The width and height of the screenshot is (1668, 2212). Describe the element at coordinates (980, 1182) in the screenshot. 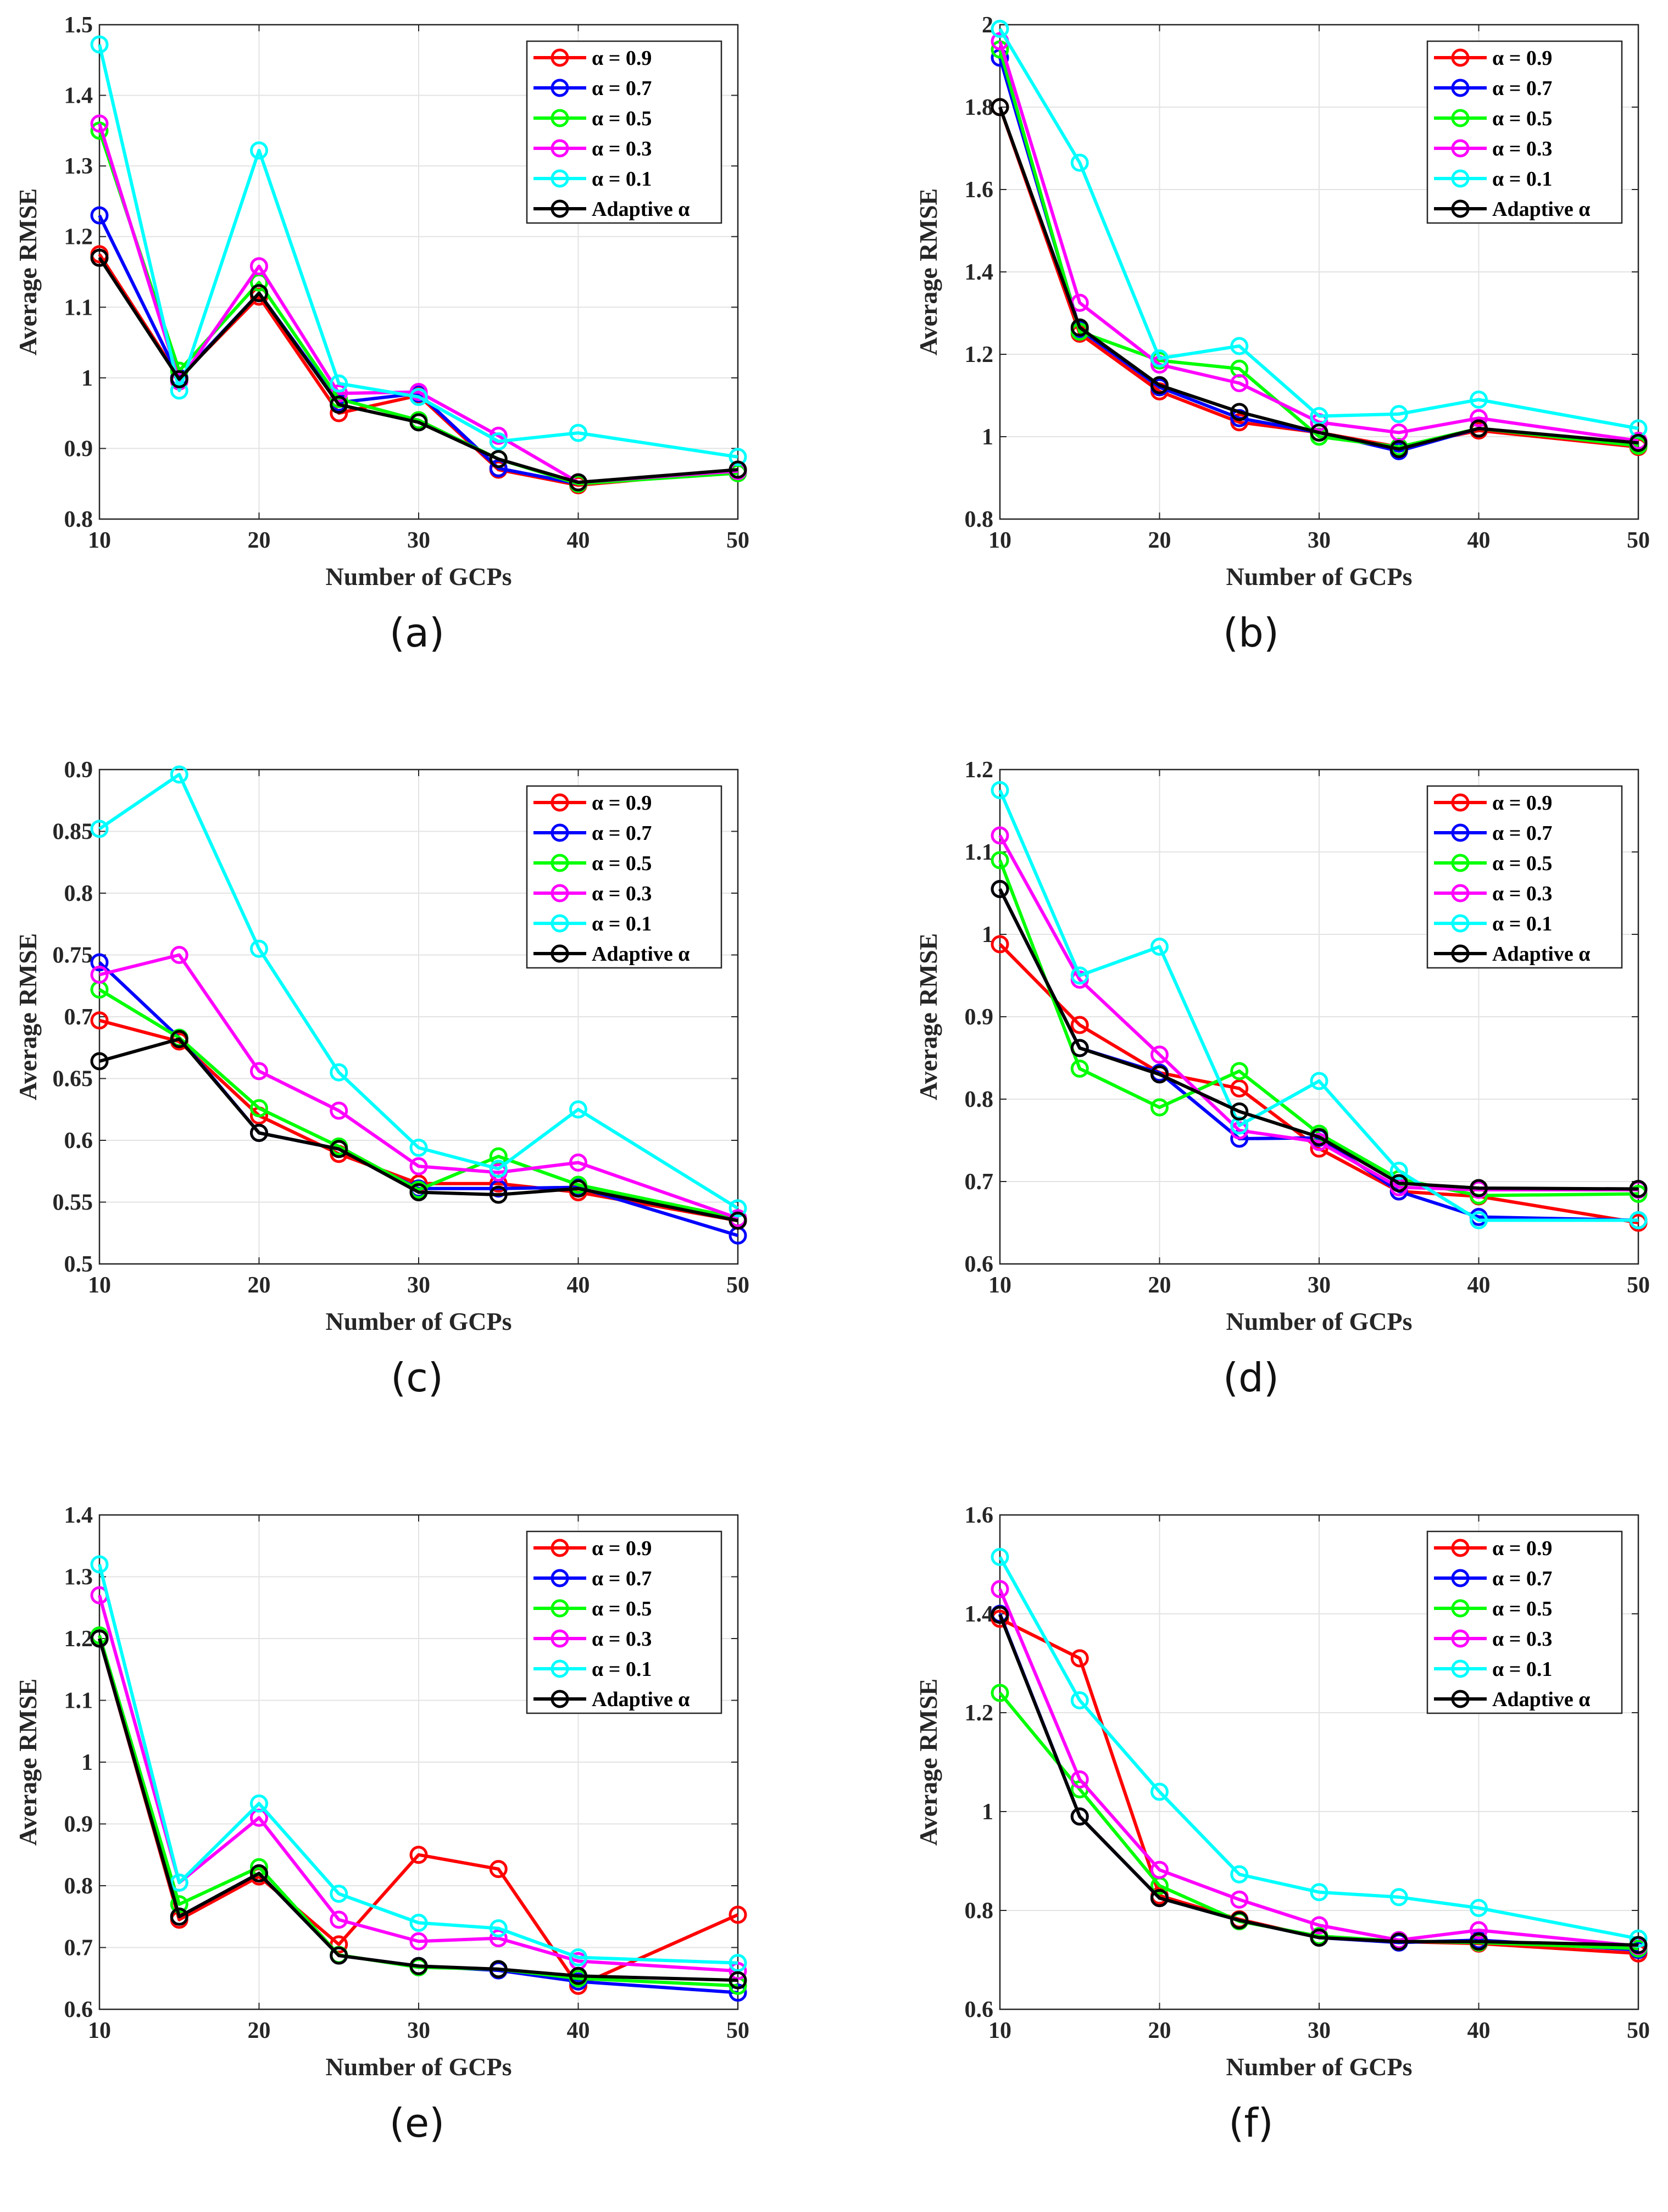

I see `y-tick-label: 0.7` at that location.